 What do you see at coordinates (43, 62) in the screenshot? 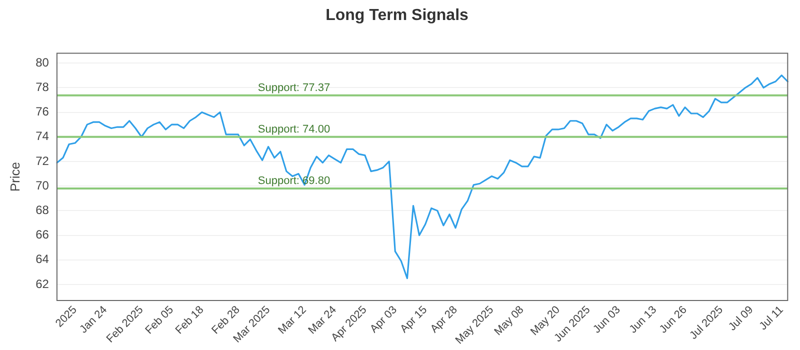
I see `y-tick-label: 80` at bounding box center [43, 62].